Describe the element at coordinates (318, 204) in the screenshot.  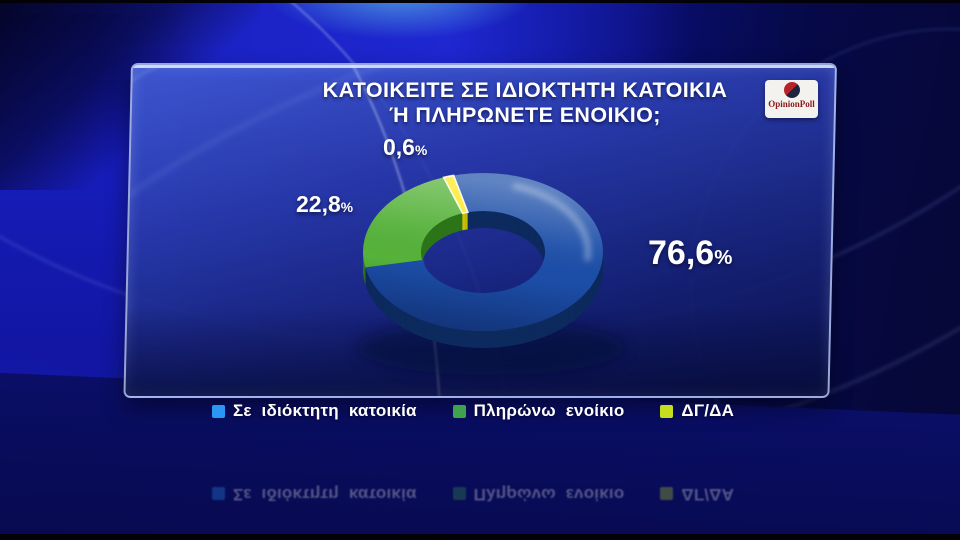
I see `slice-value-rent: 22,8` at that location.